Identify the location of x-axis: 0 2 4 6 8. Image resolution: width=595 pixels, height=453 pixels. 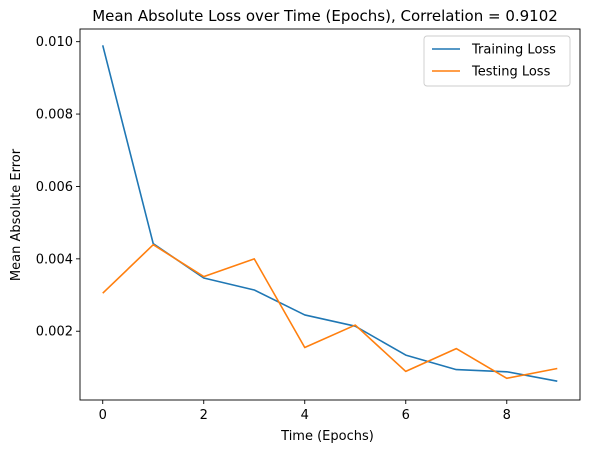
(305, 411).